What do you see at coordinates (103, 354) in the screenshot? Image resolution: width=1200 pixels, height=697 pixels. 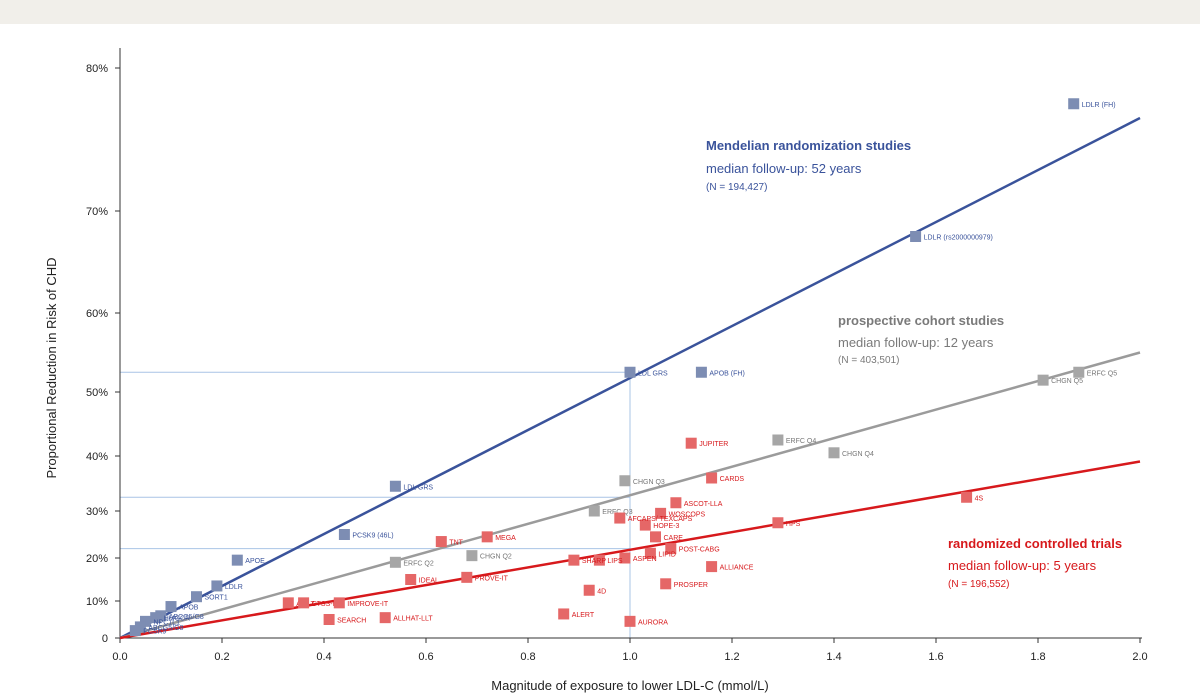 I see `y-ticks: 0 10% 20% 30% 40% 50% 60% 70% 80%` at bounding box center [103, 354].